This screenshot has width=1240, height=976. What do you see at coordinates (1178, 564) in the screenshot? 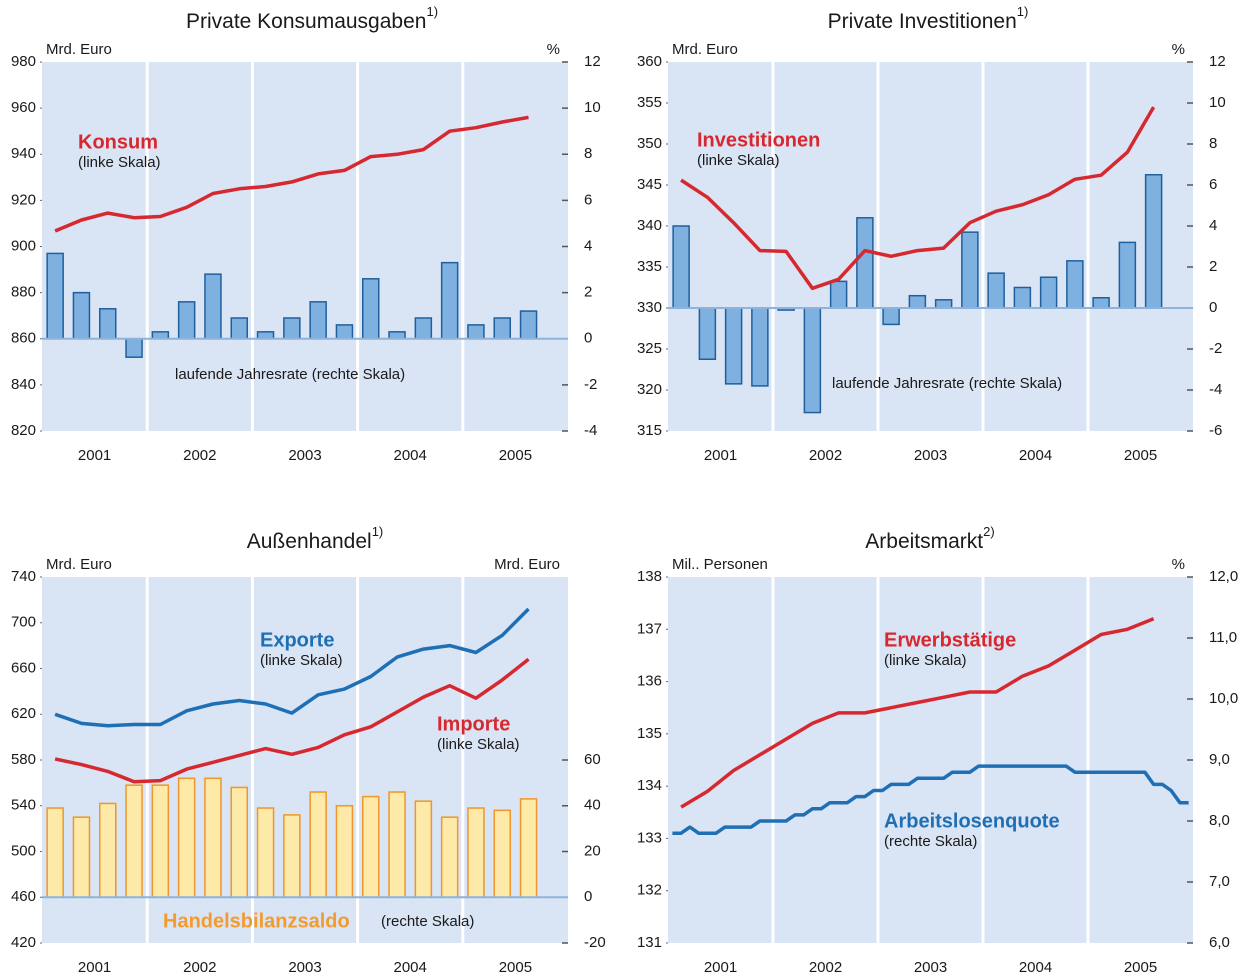
I see `y2-axis-unit: %` at bounding box center [1178, 564].